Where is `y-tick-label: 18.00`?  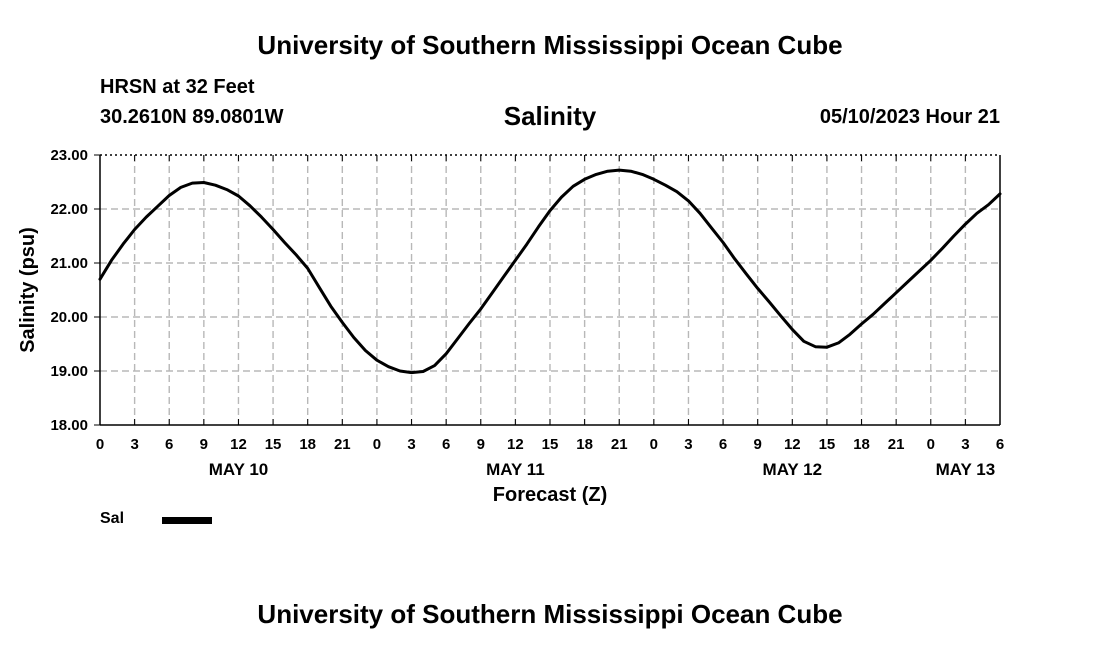
y-tick-label: 18.00 is located at coordinates (69, 425).